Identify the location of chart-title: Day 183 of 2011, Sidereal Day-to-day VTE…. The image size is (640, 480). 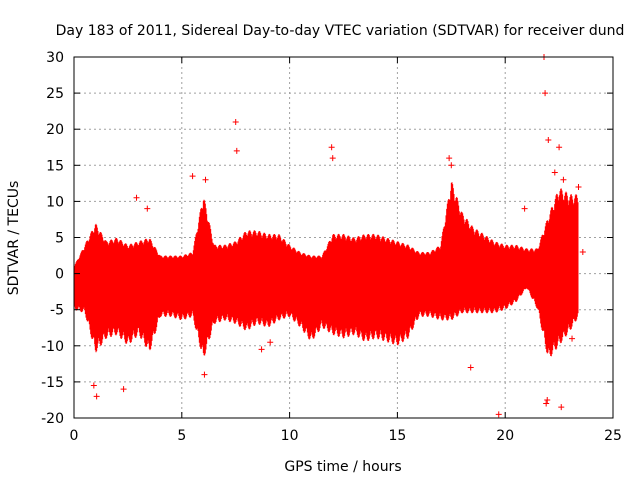
(340, 31).